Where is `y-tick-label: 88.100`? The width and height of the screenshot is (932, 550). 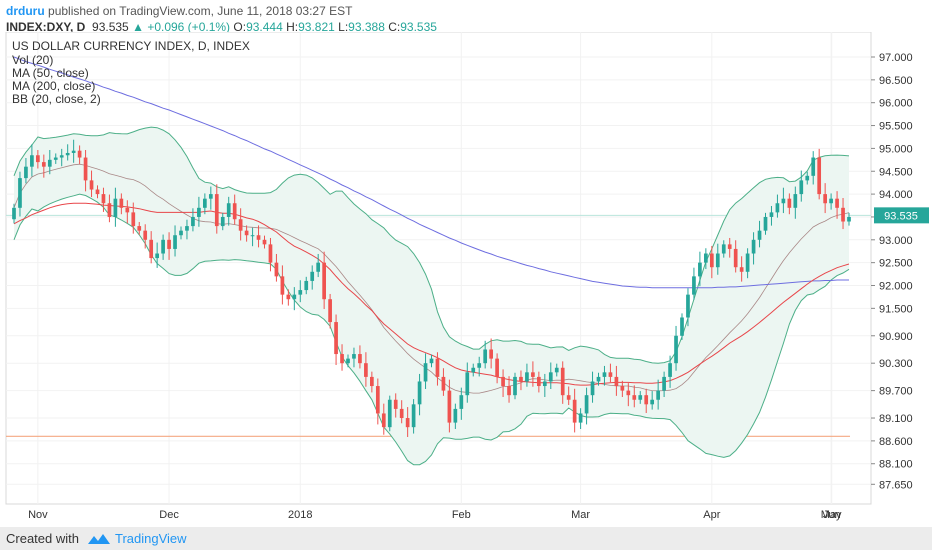 y-tick-label: 88.100 is located at coordinates (896, 465).